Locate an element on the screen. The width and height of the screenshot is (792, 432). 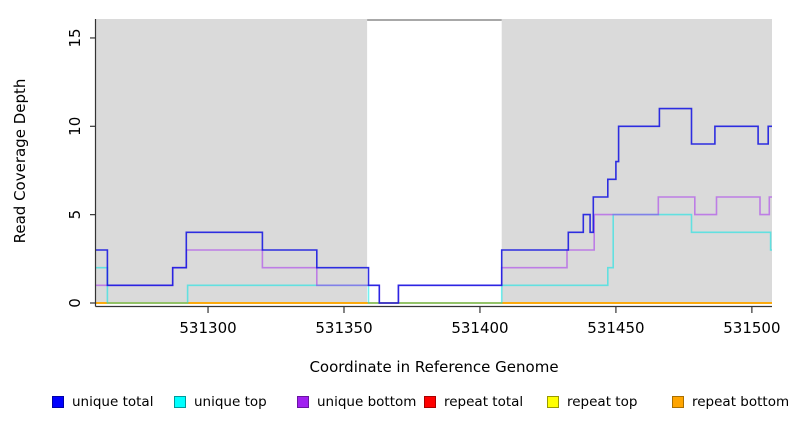
legend-item-unique-total: unique total is located at coordinates (102, 402).